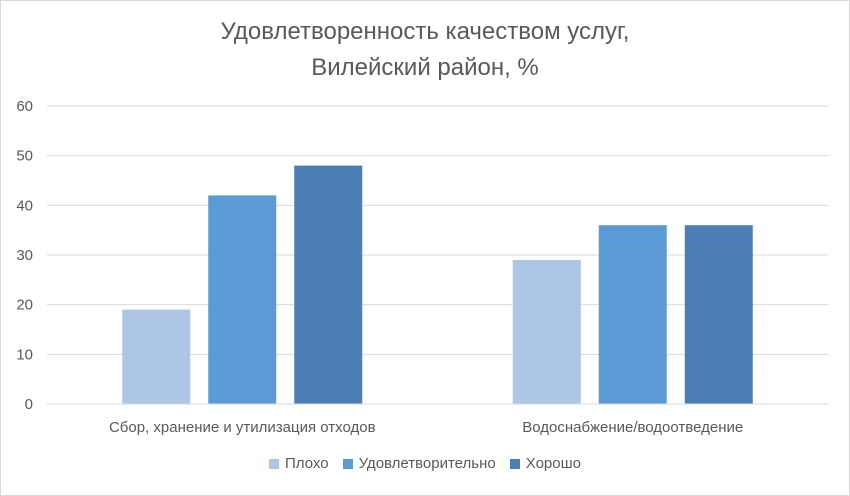  Describe the element at coordinates (24, 305) in the screenshot. I see `y-tick-label: 20` at that location.